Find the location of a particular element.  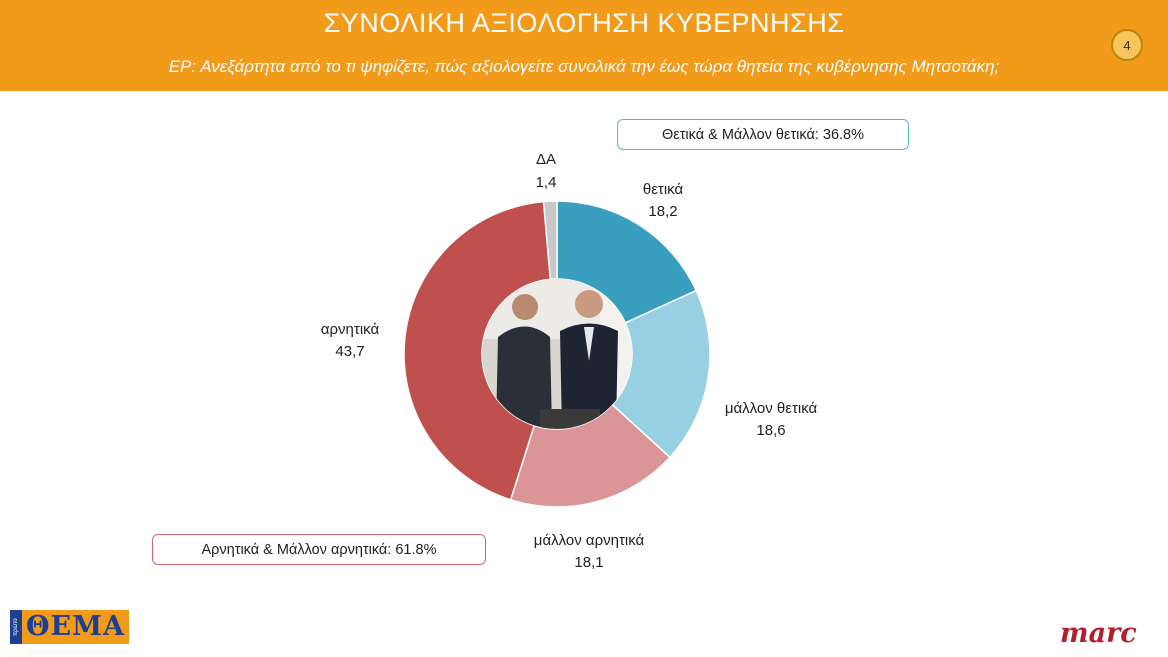

slice-label-positive: θετικά is located at coordinates (663, 189).